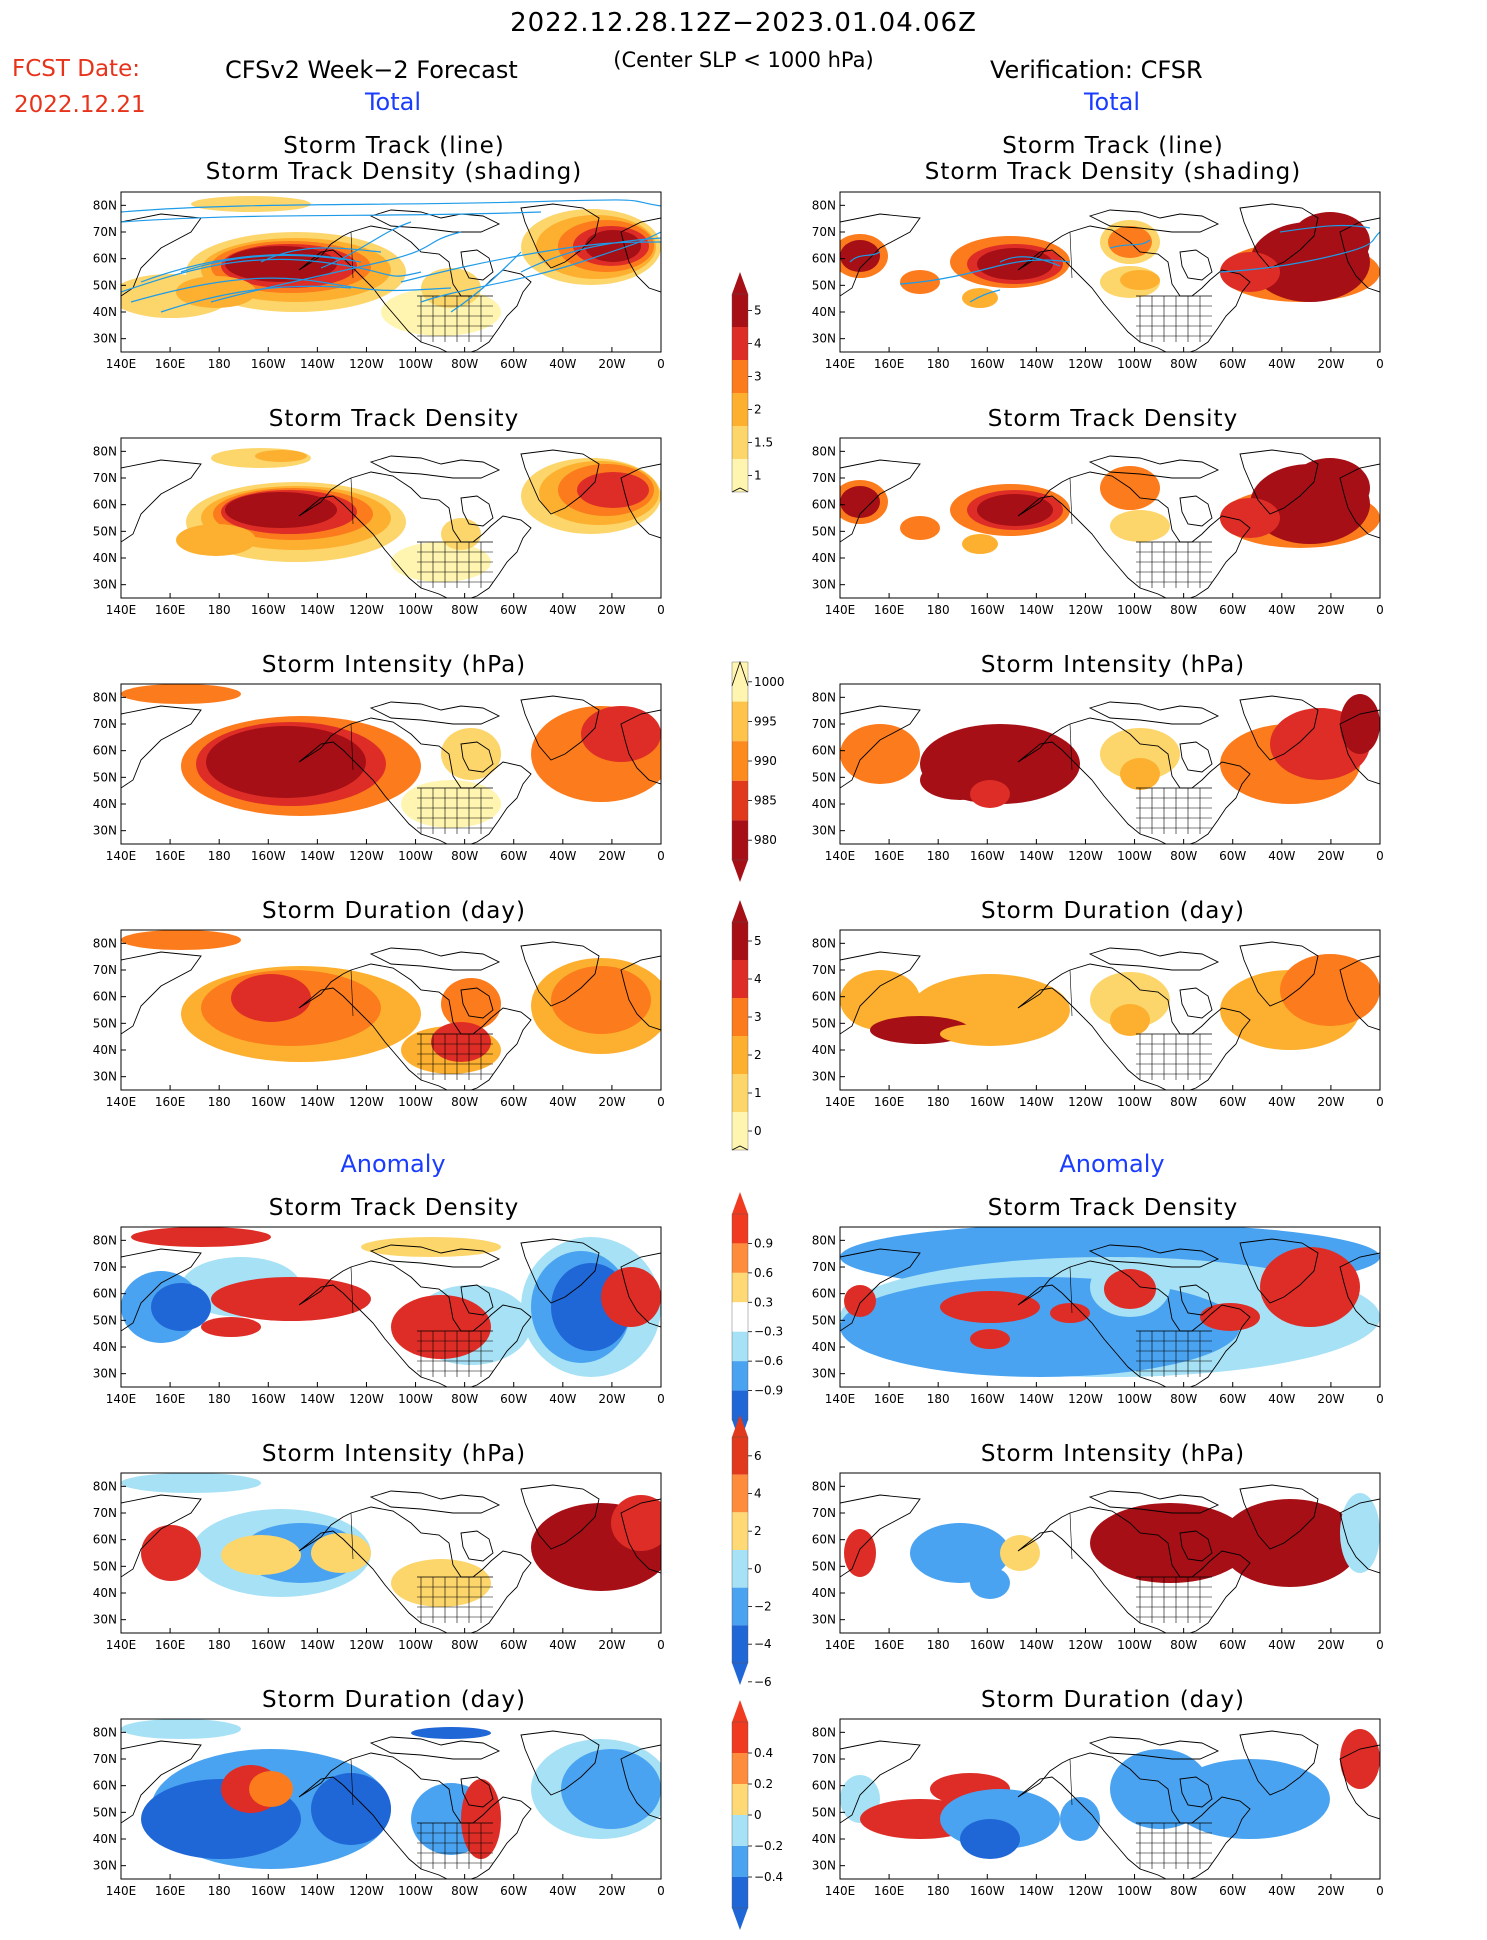 This screenshot has width=1487, height=1940. I want to click on title-r1a: Storm Track (line), so click(1113, 146).